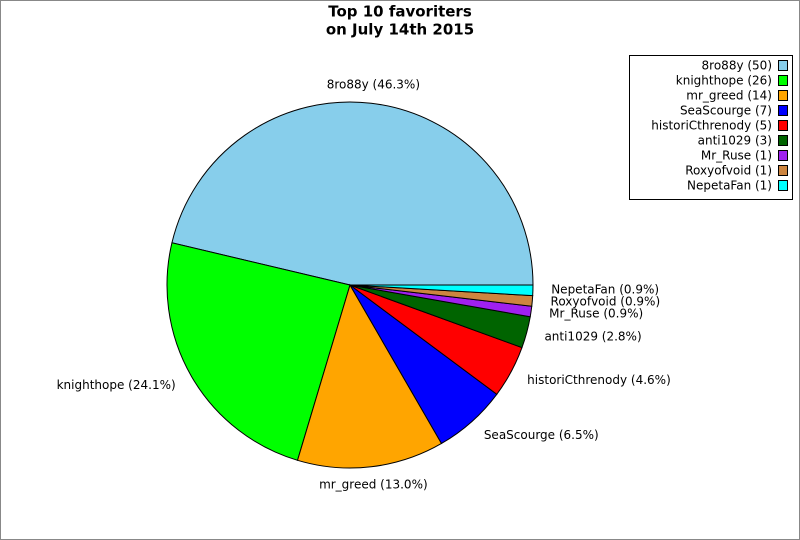 Image resolution: width=800 pixels, height=540 pixels. Describe the element at coordinates (116, 385) in the screenshot. I see `slice-label: knighthope (24.1%)` at that location.